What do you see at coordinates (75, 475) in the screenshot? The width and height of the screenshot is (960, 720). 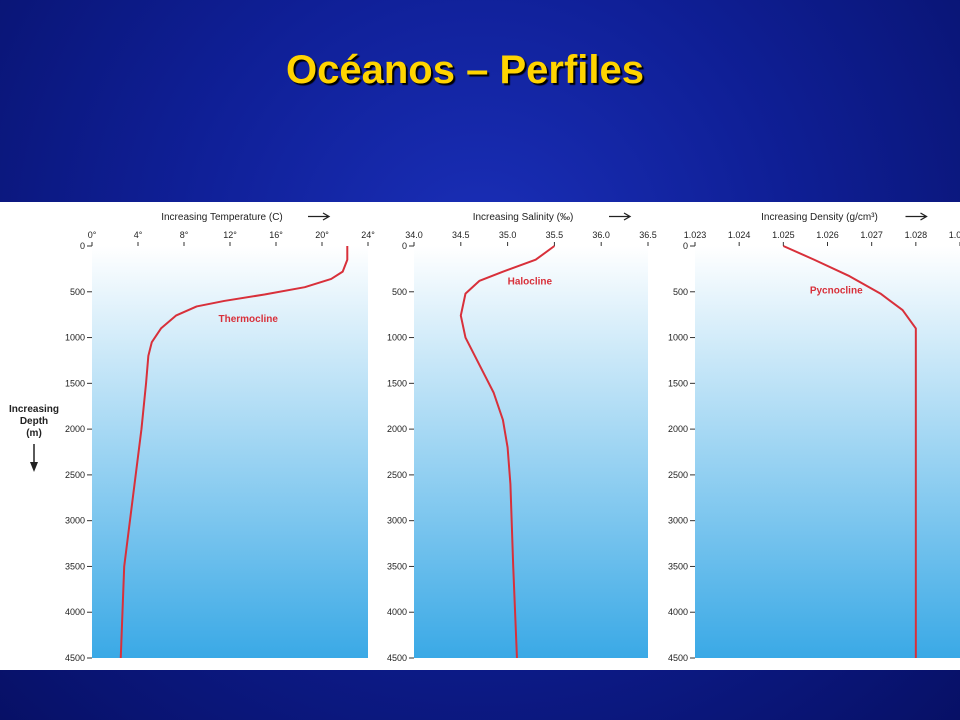 I see `temperature-y-tick-label: 2500` at bounding box center [75, 475].